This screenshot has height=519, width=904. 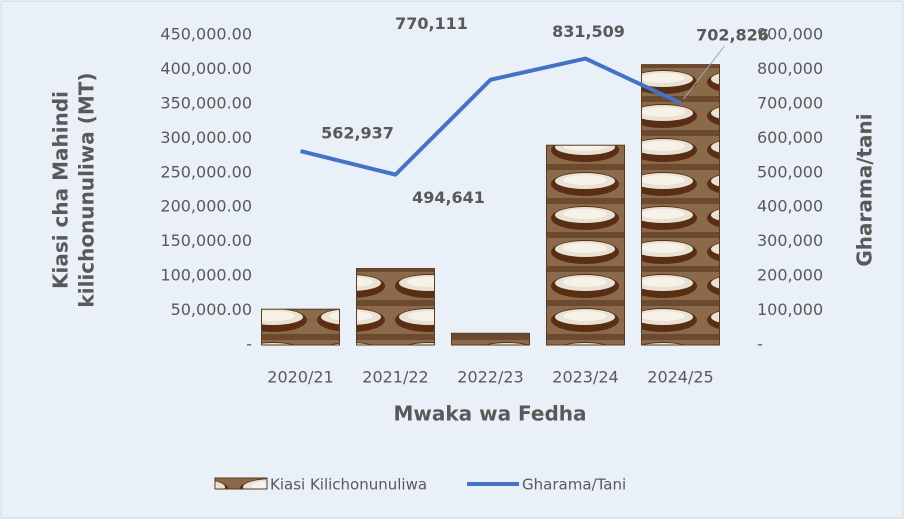 What do you see at coordinates (588, 31) in the screenshot?
I see `data-label: 831,509` at bounding box center [588, 31].